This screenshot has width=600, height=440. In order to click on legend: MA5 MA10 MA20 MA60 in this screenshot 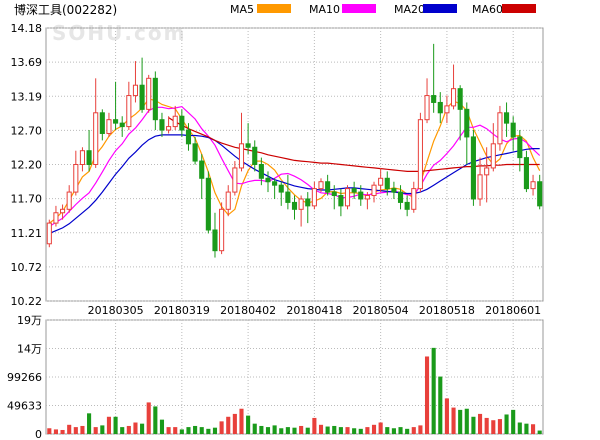, I will do `click(383, 9)`.